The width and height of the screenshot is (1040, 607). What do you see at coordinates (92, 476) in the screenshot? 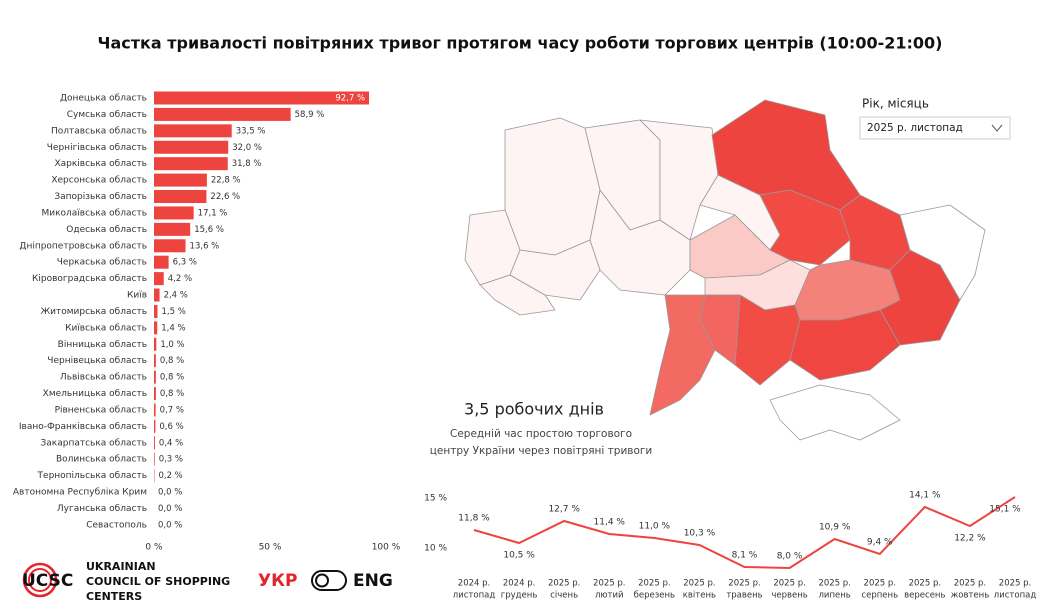
I see `category-label: Тернопільська область` at bounding box center [92, 476].